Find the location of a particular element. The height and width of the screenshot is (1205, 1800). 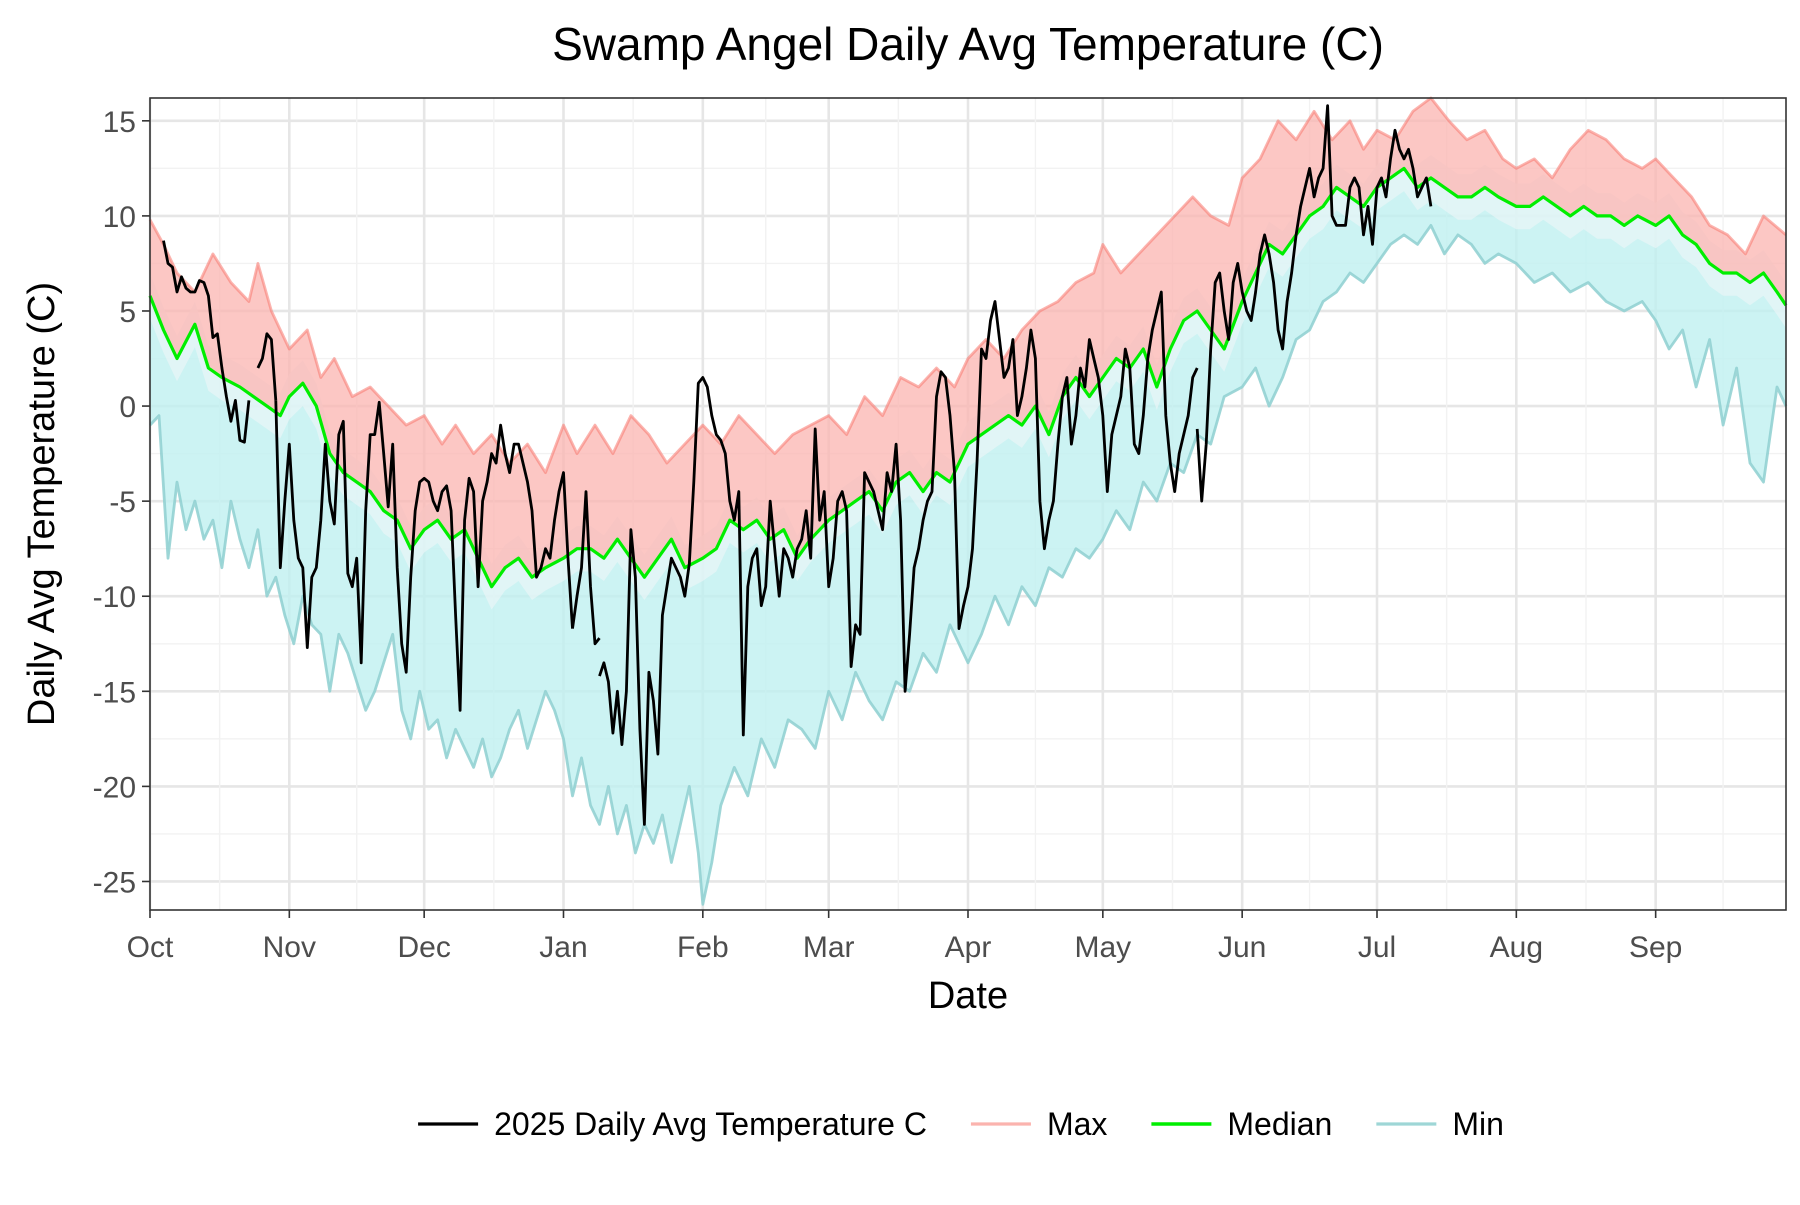

y-tick-label: 10 is located at coordinates (119, 217).